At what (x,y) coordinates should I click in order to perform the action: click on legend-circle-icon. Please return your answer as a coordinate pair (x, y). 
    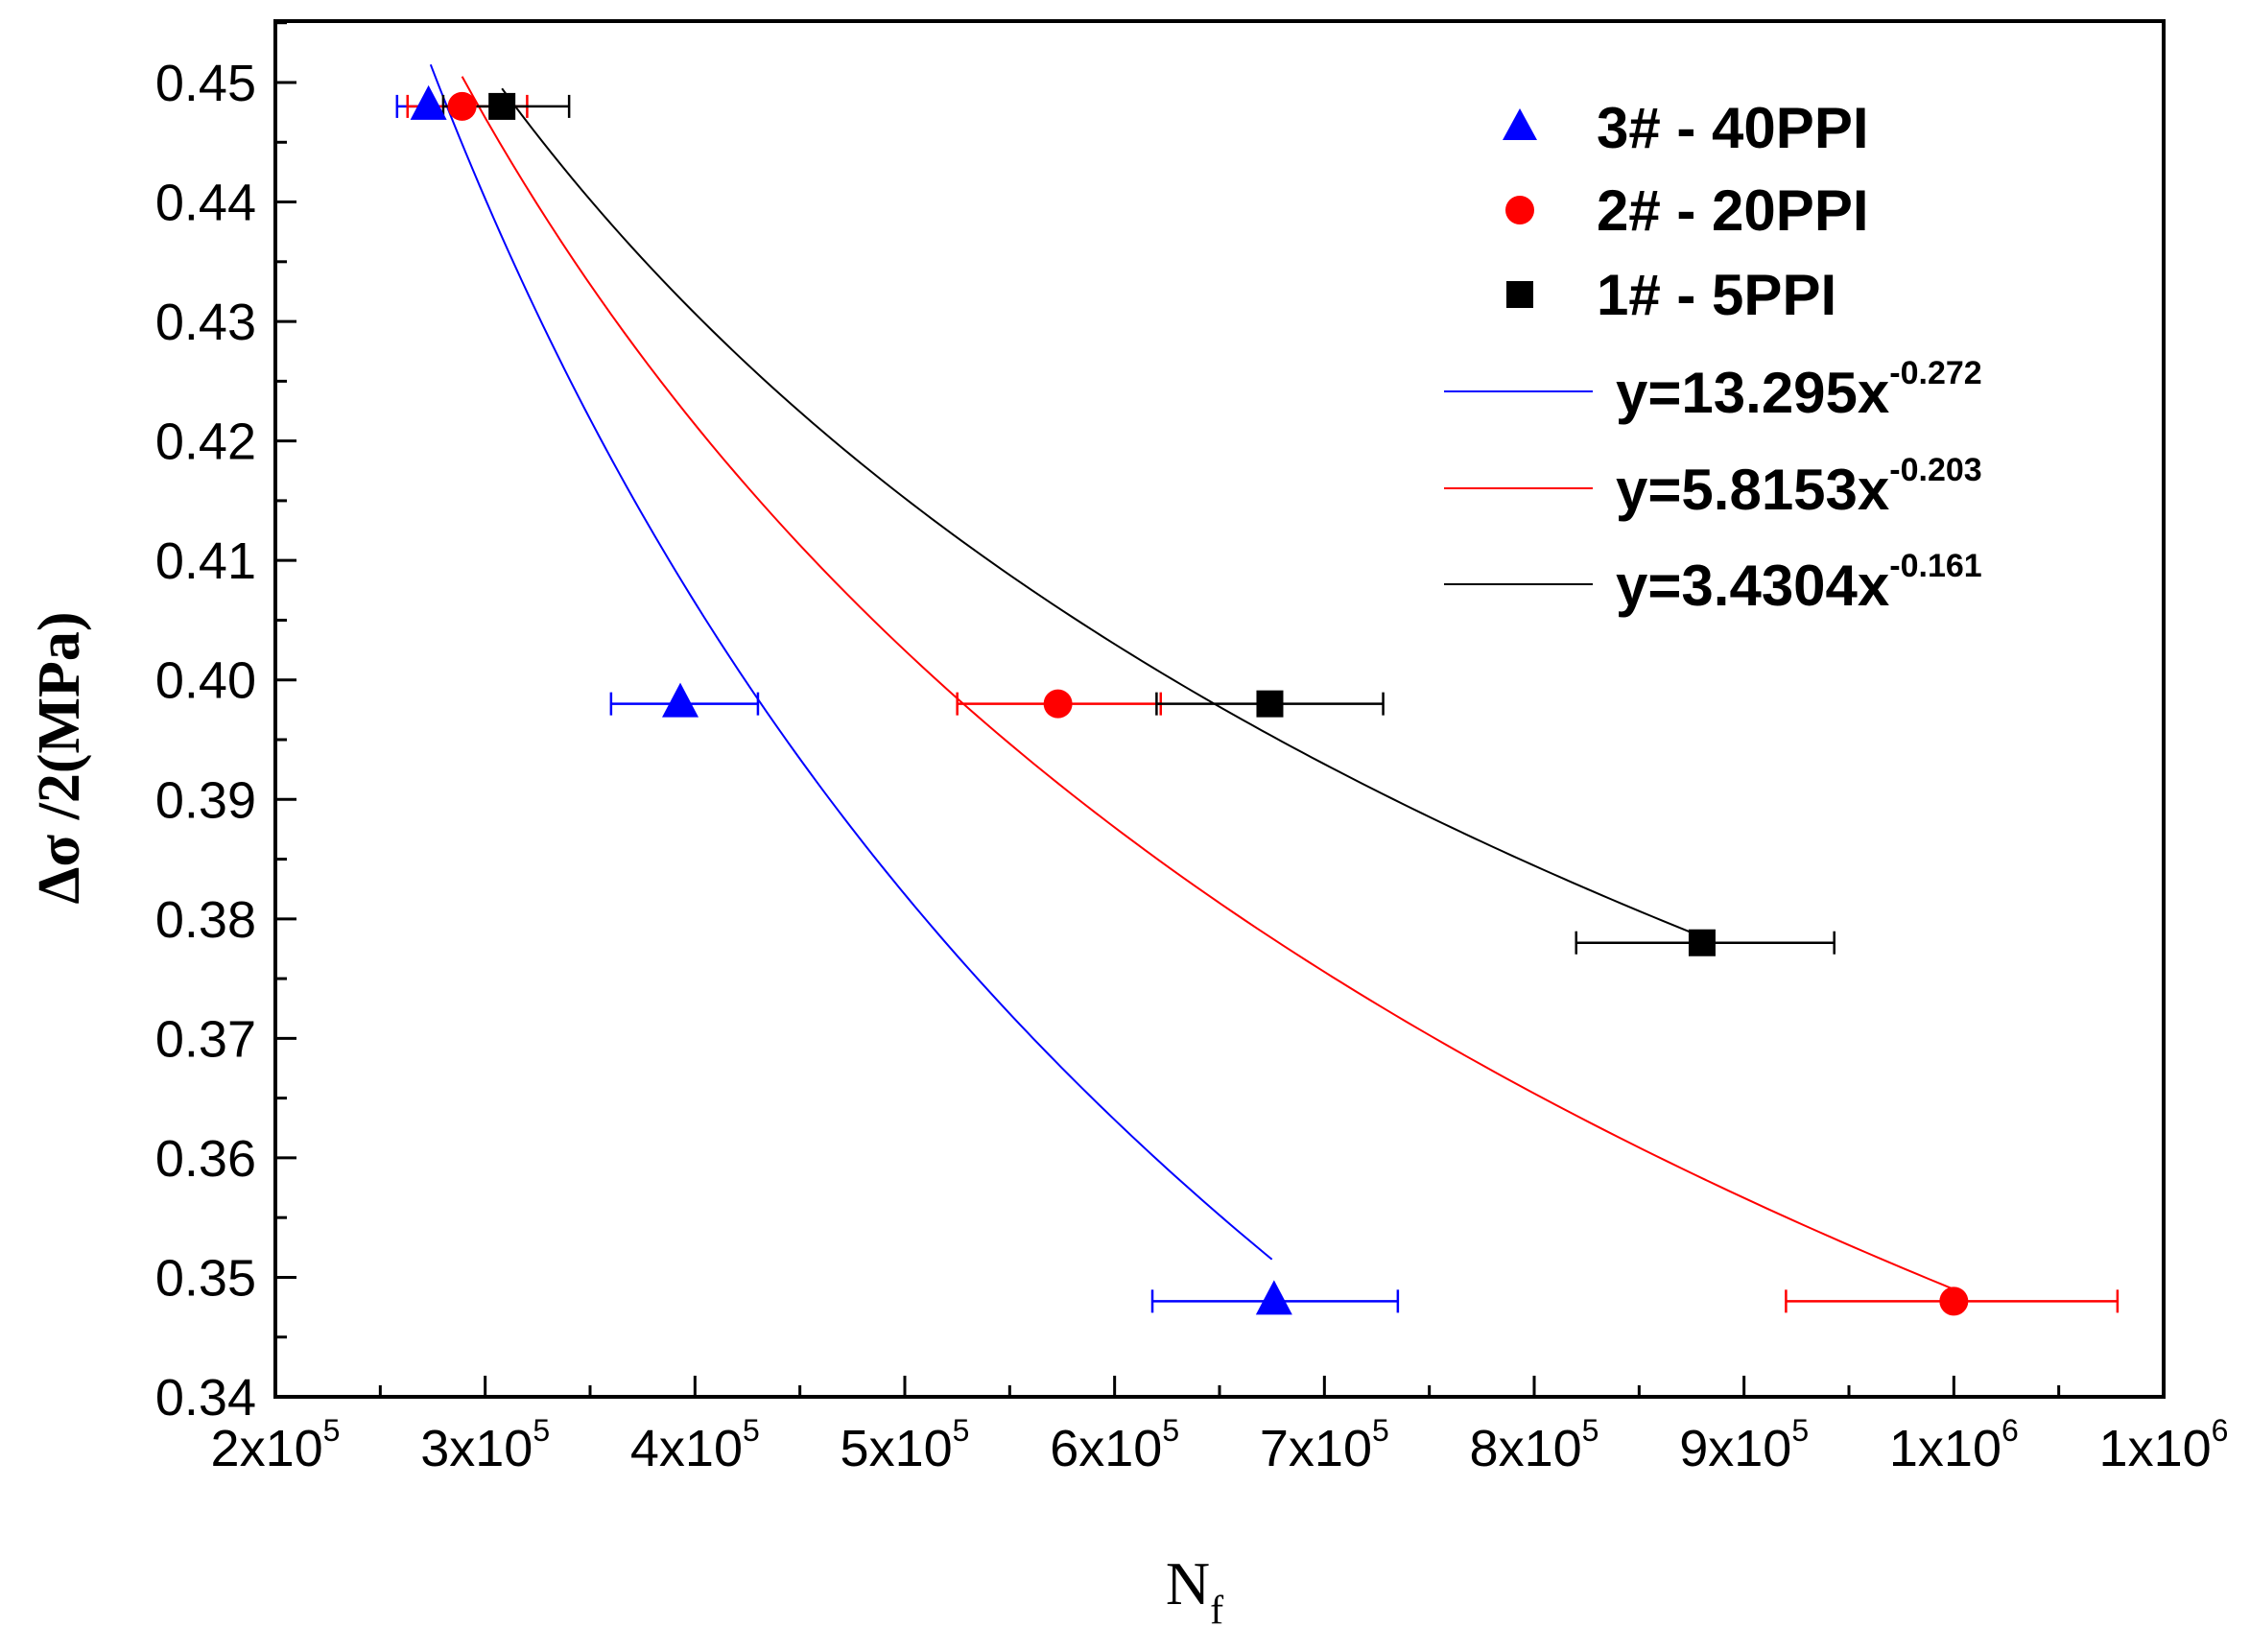
    Looking at the image, I should click on (1519, 210).